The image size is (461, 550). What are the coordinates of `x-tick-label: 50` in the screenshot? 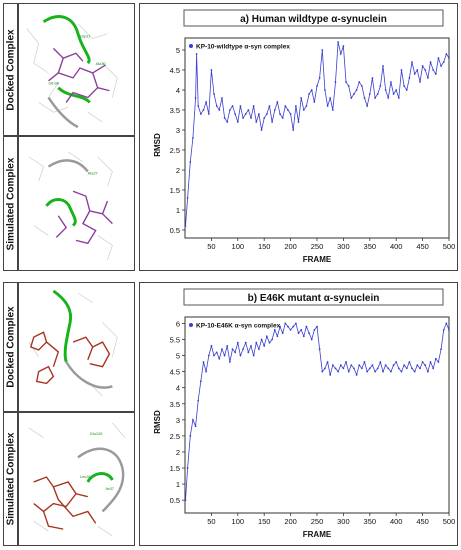 It's located at (211, 521).